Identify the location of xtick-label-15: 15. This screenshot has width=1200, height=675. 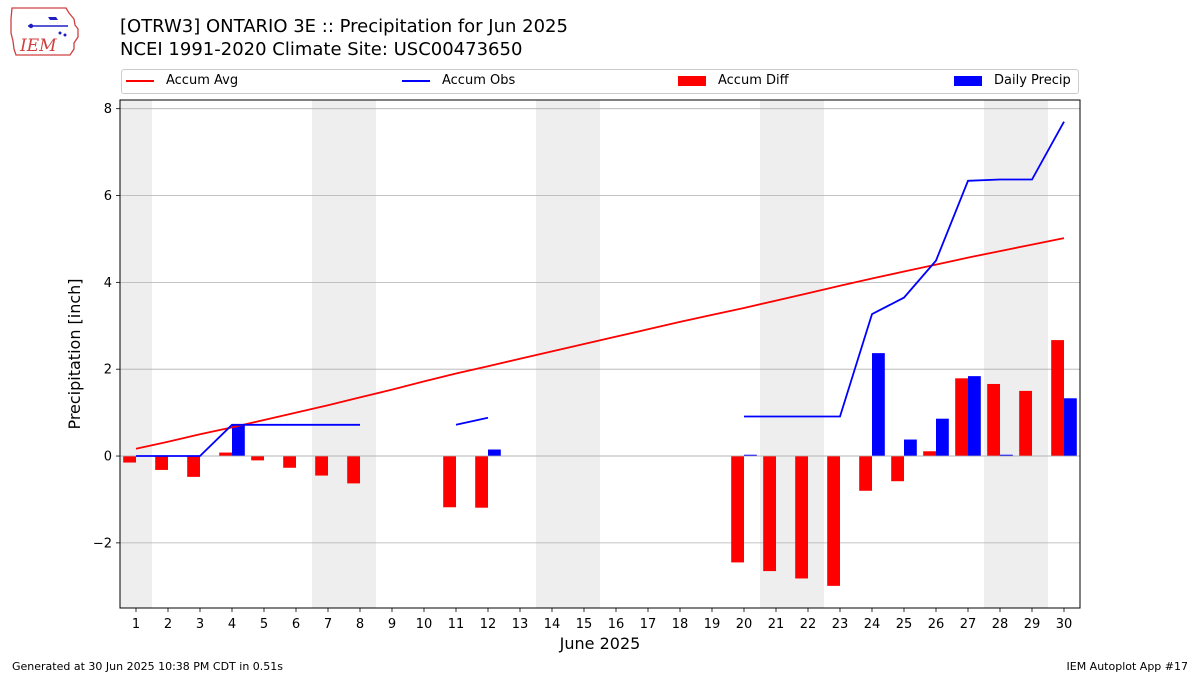
(584, 624).